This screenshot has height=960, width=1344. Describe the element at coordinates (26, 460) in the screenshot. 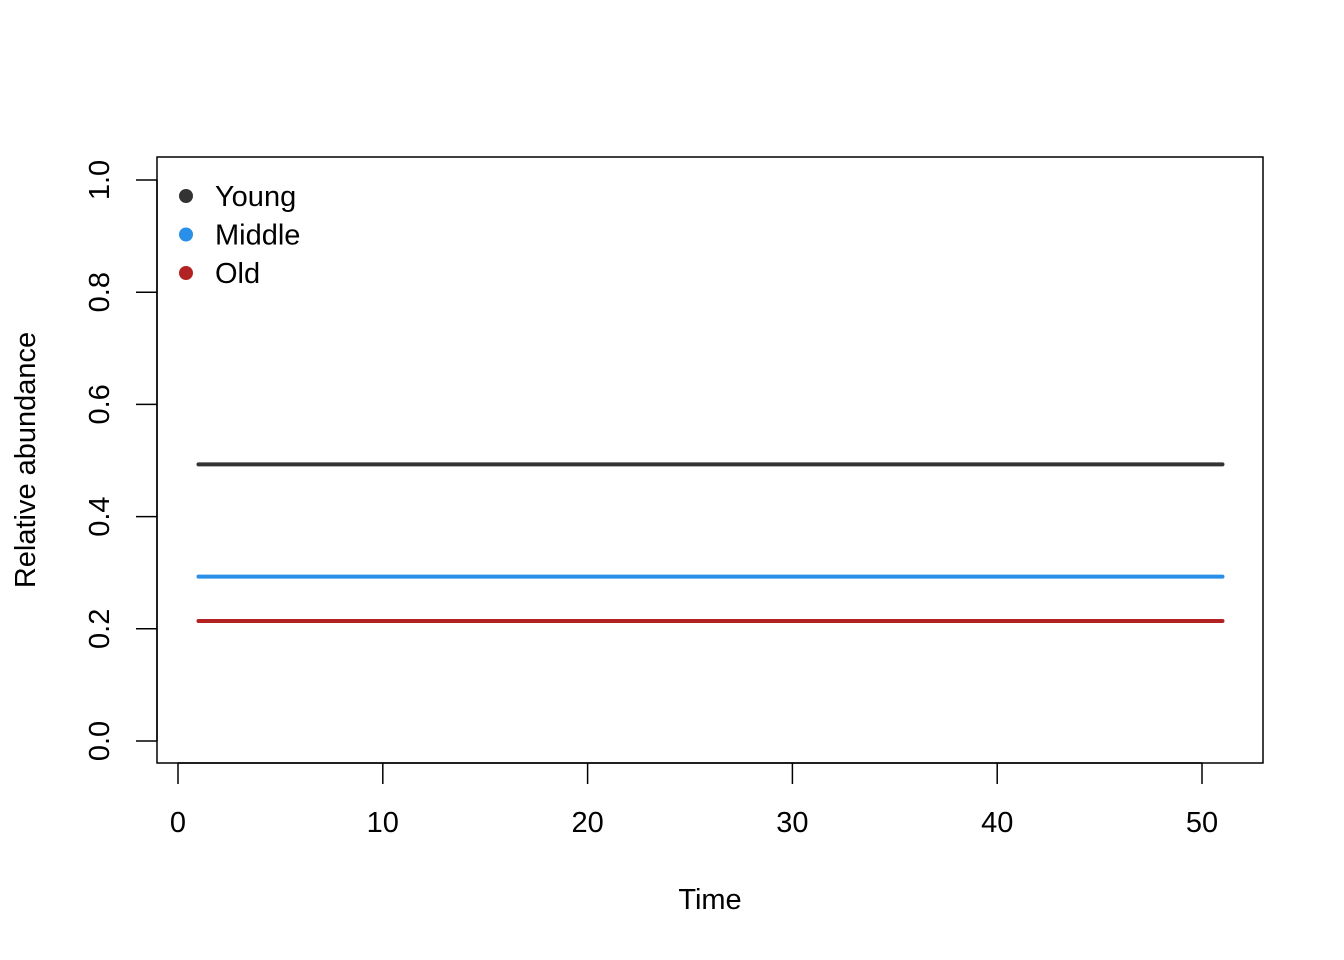

I see `y-axis-title: Relative abundance` at that location.